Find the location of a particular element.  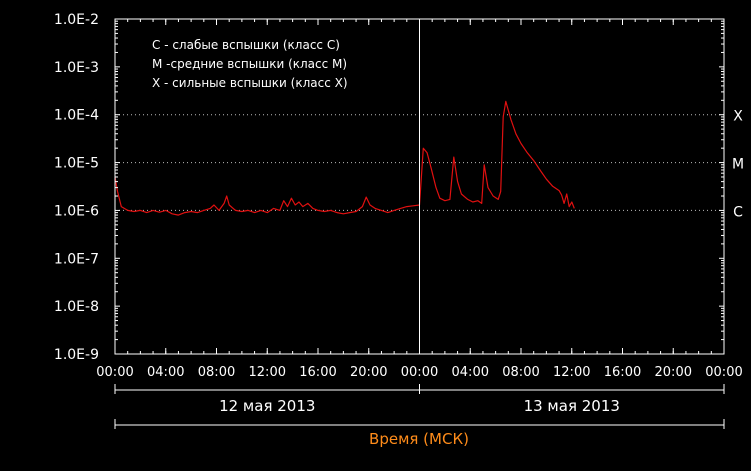

y-tick-label: 1.0E-3 is located at coordinates (76, 68).